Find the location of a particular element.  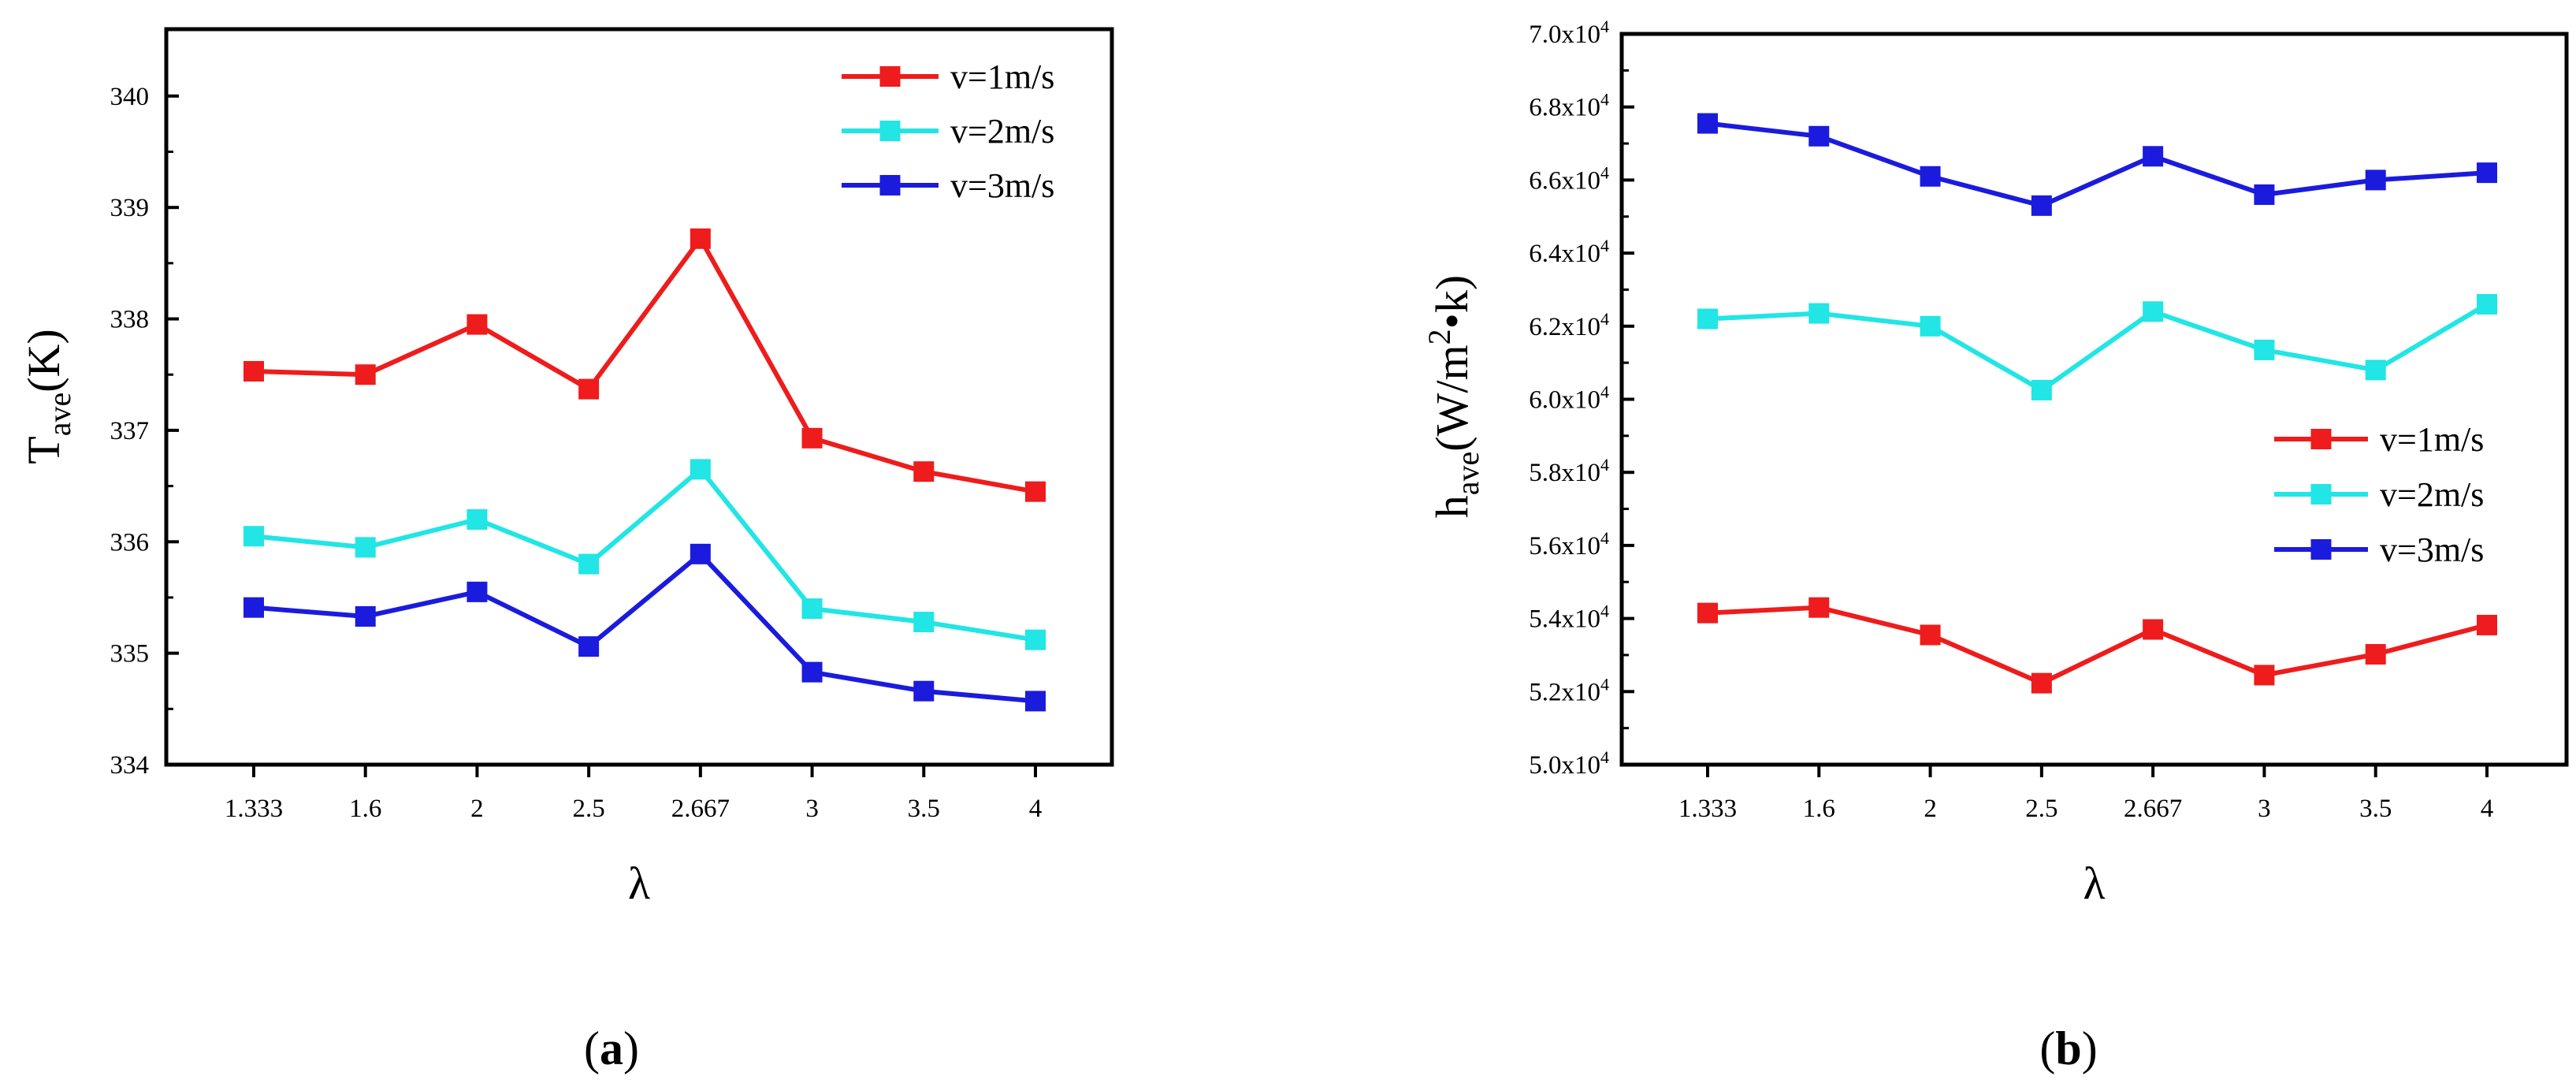

x-tick-label: 4 is located at coordinates (1036, 809).